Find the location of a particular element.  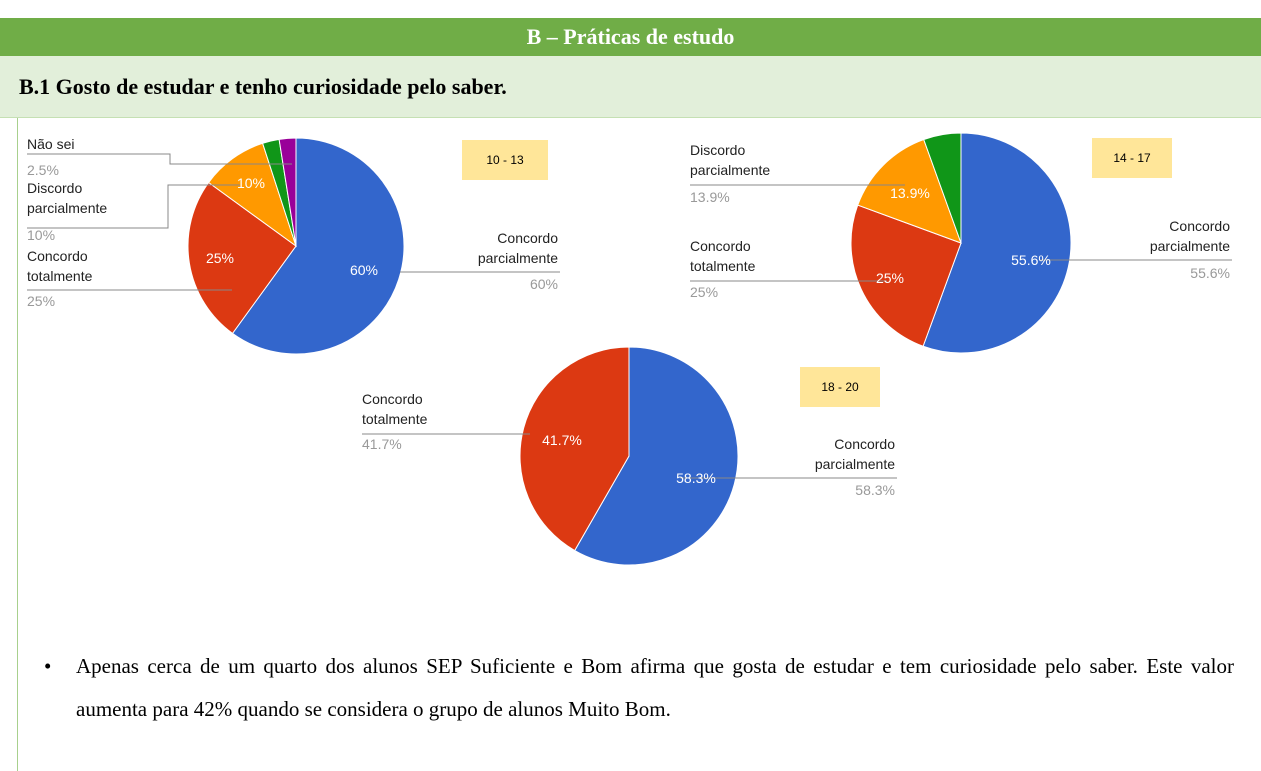

legend-value: 55.6% is located at coordinates (1210, 273).